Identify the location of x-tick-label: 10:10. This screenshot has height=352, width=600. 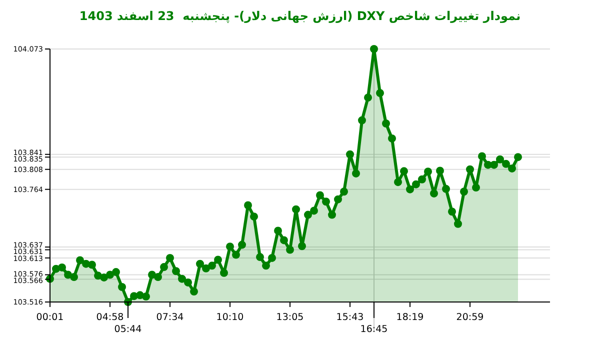
(230, 317).